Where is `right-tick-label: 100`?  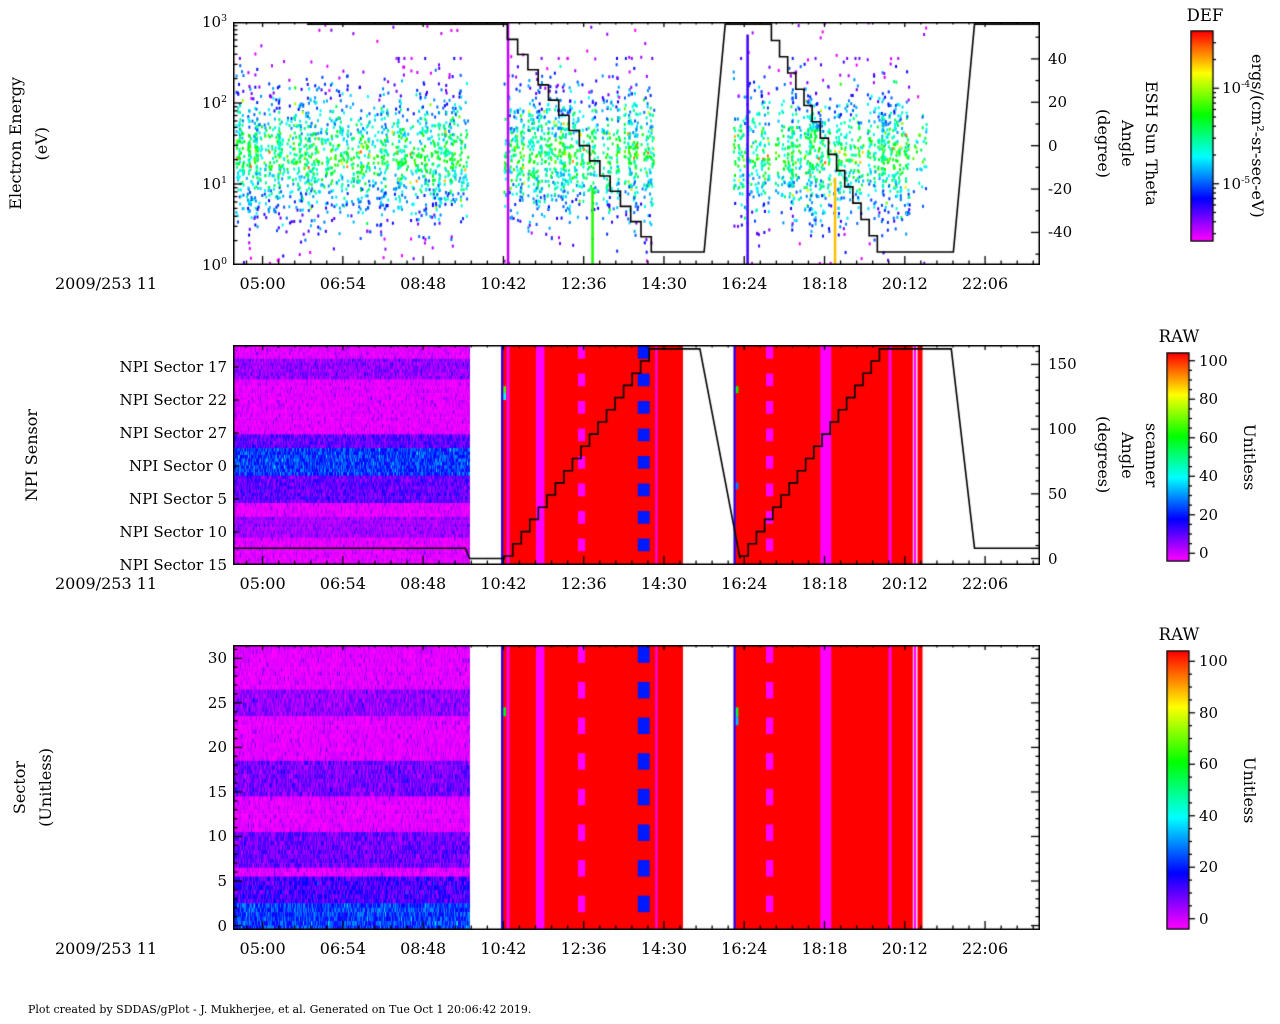 right-tick-label: 100 is located at coordinates (1062, 429).